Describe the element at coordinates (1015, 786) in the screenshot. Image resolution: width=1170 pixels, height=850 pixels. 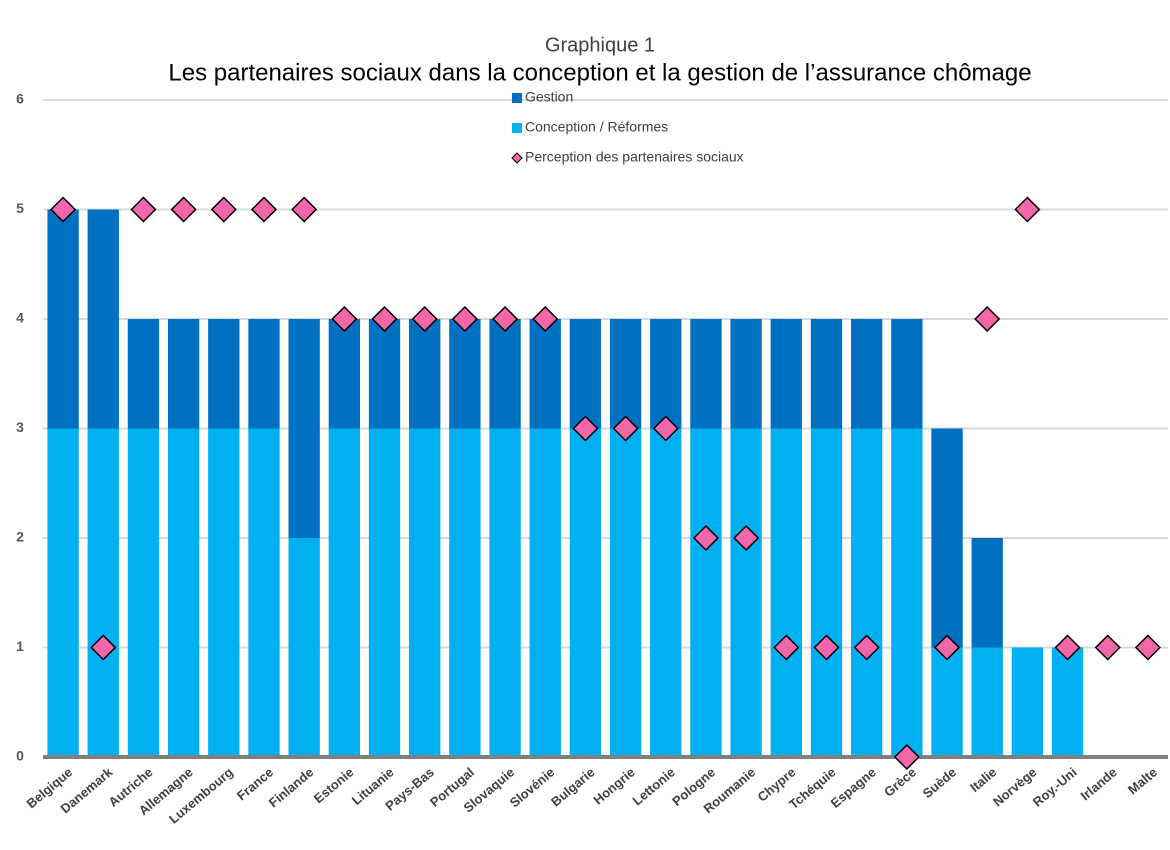
I see `x-tick-label: Norvège` at that location.